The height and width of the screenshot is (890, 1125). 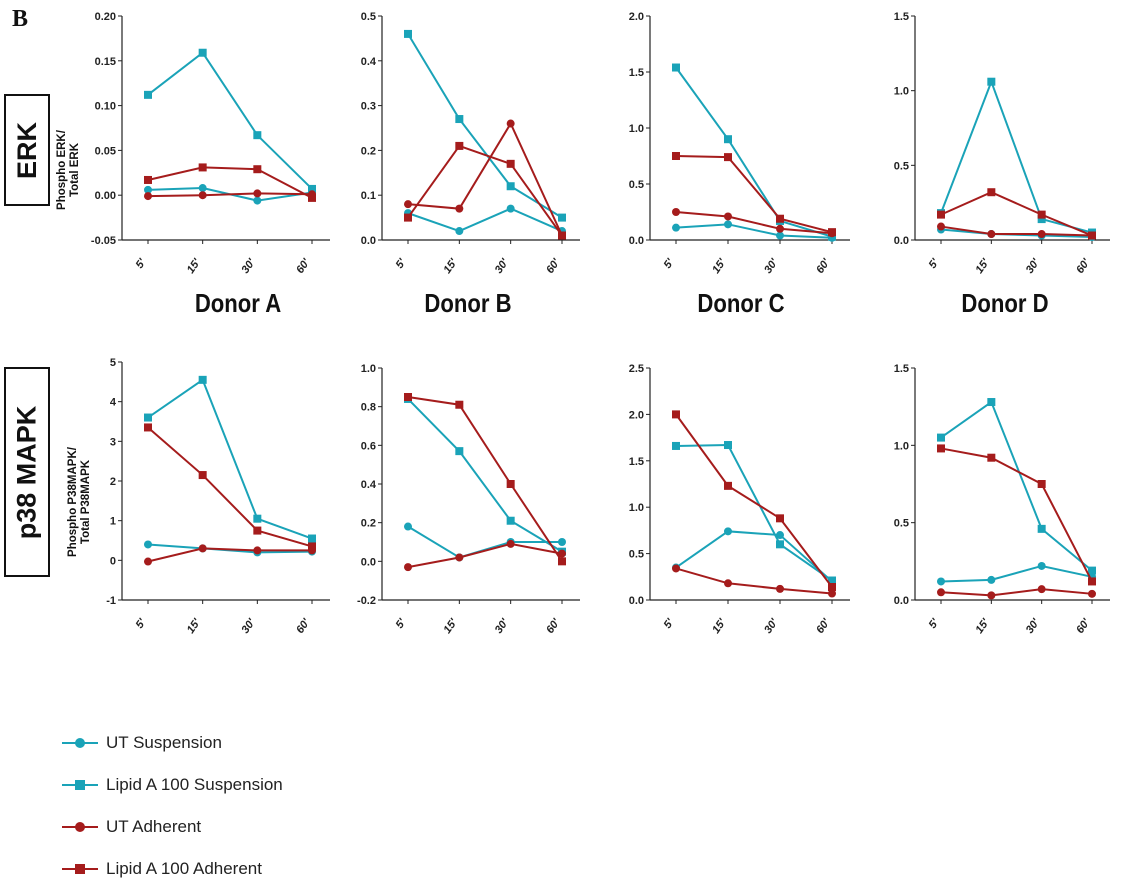 I want to click on chart-panel-8: 0.0 0.5 1.0 1.5 5' 15' 30' 60', so click(x=1002, y=499).